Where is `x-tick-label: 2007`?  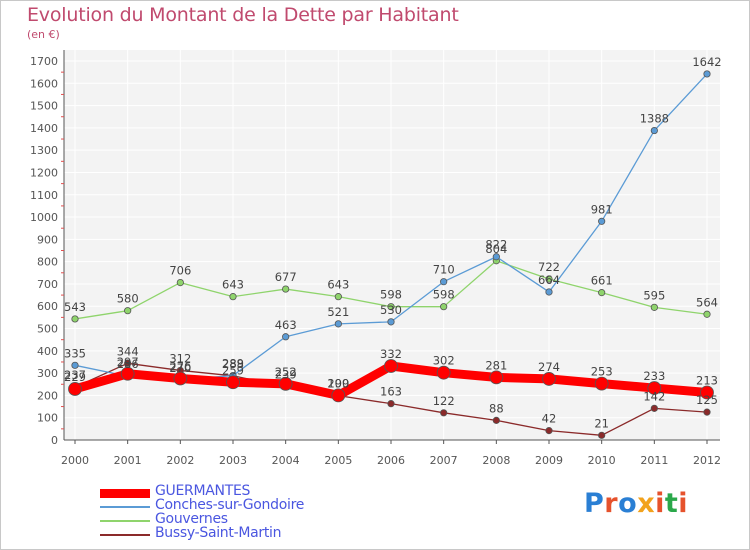 x-tick-label: 2007 is located at coordinates (444, 460).